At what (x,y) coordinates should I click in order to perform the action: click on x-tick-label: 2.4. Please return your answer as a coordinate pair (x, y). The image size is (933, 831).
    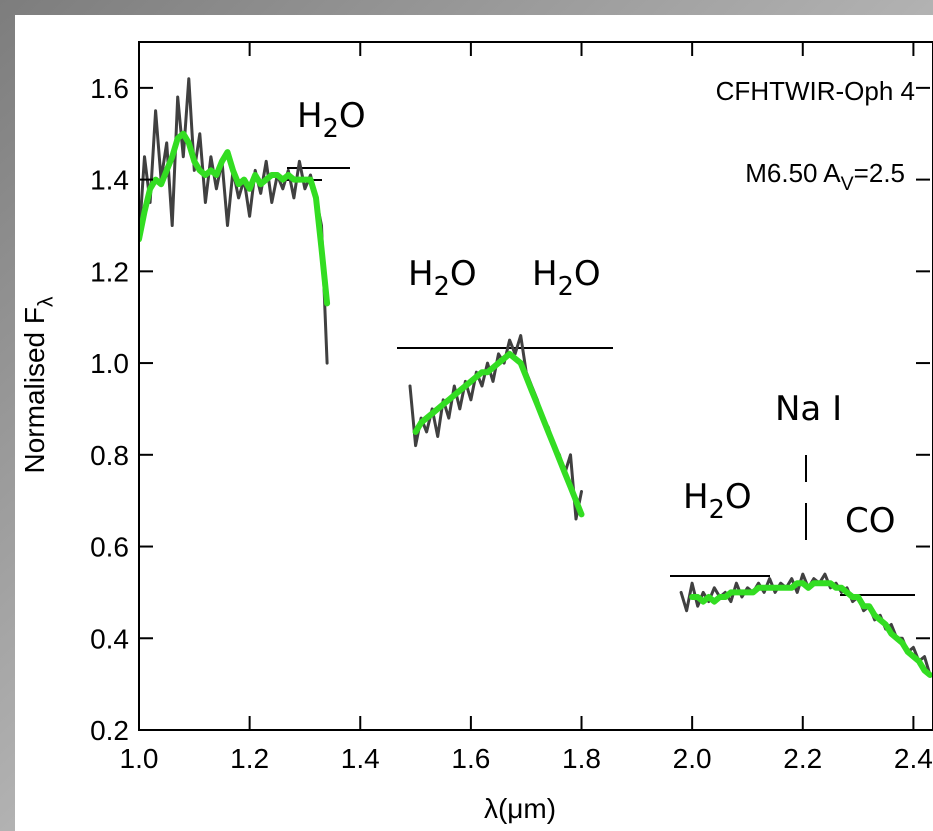
    Looking at the image, I should click on (913, 758).